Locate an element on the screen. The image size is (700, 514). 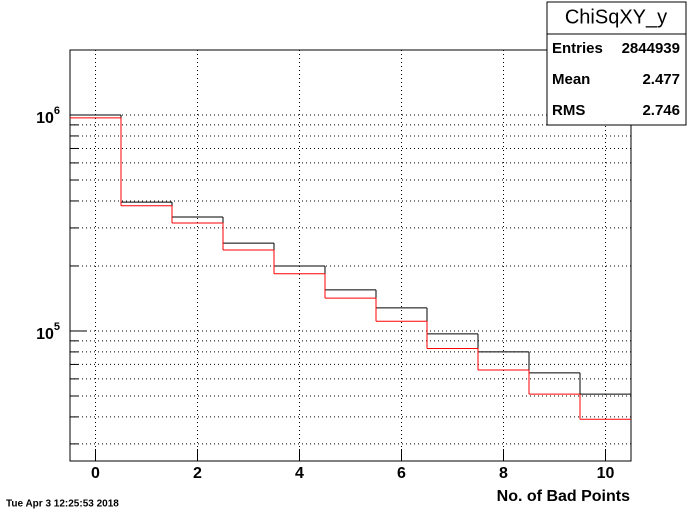
stats-value: 2.746 is located at coordinates (661, 110).